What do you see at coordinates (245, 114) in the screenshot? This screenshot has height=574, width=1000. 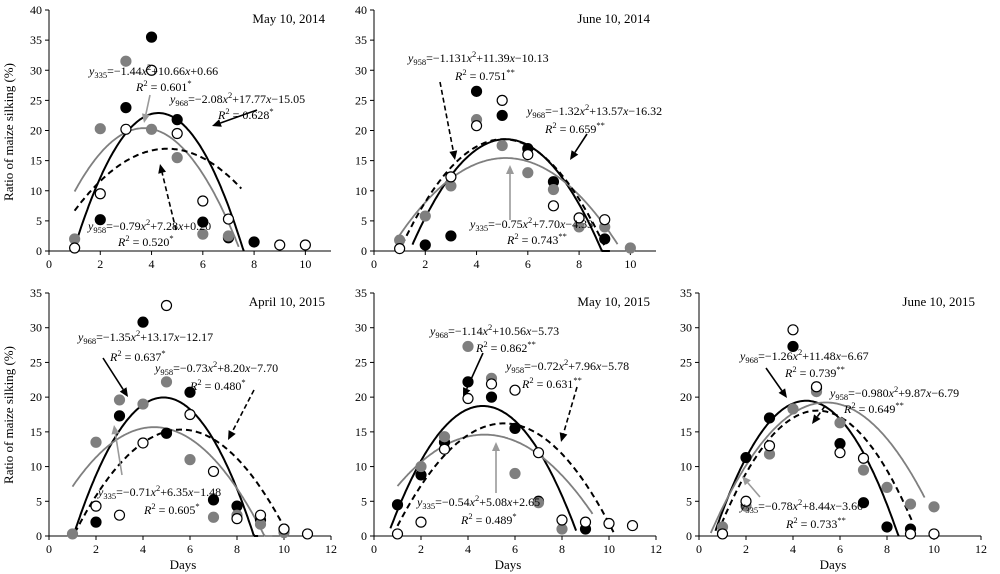 I see `r2-label: R2 = 0.628*` at bounding box center [245, 114].